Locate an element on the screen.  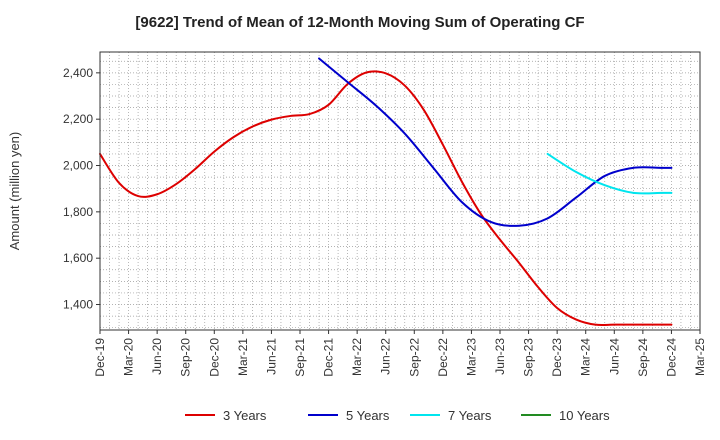
x-tick-label: Jun-20 is located at coordinates (157, 356).